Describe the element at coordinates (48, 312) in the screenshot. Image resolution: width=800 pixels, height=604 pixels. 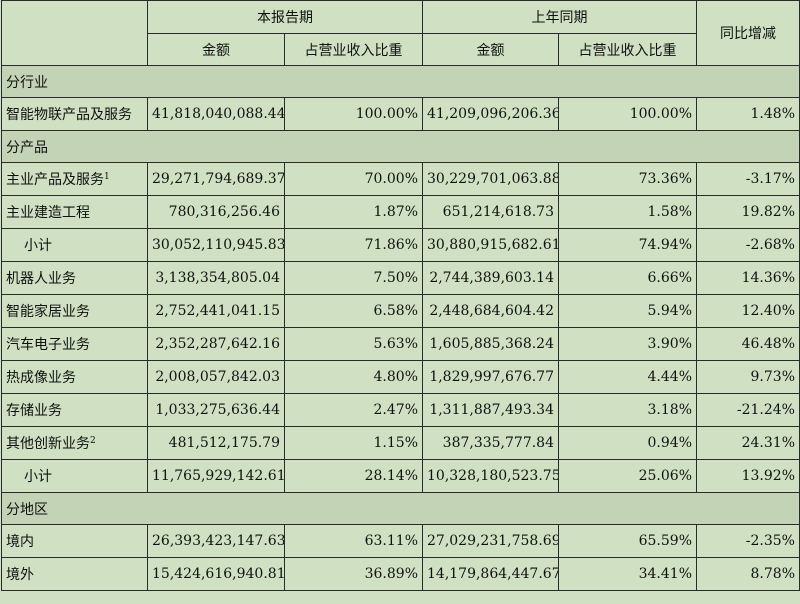
I see `row-label: 智能家居业务` at that location.